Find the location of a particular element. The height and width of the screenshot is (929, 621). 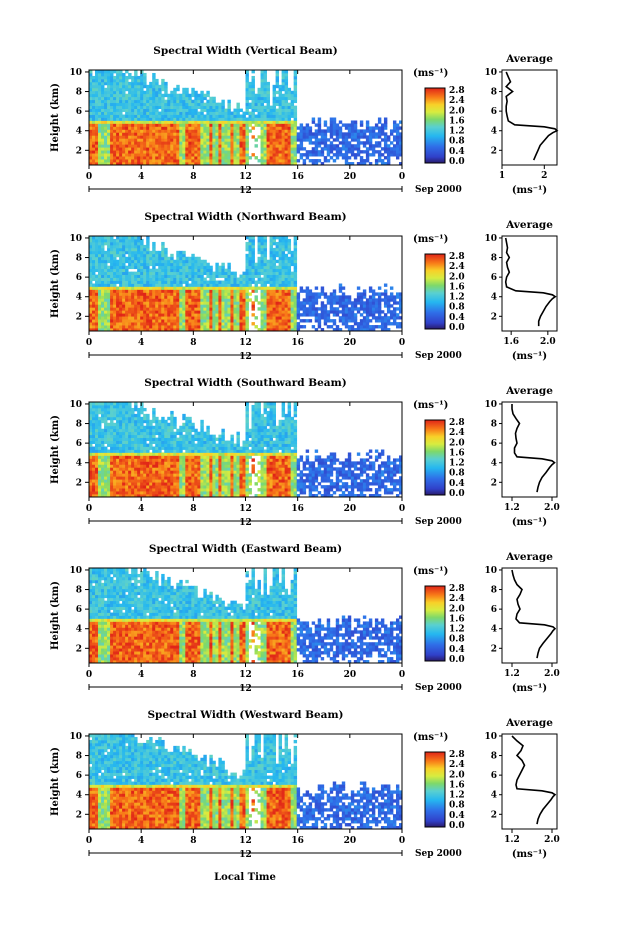

avg-y-tick-label: 6 is located at coordinates (494, 112).